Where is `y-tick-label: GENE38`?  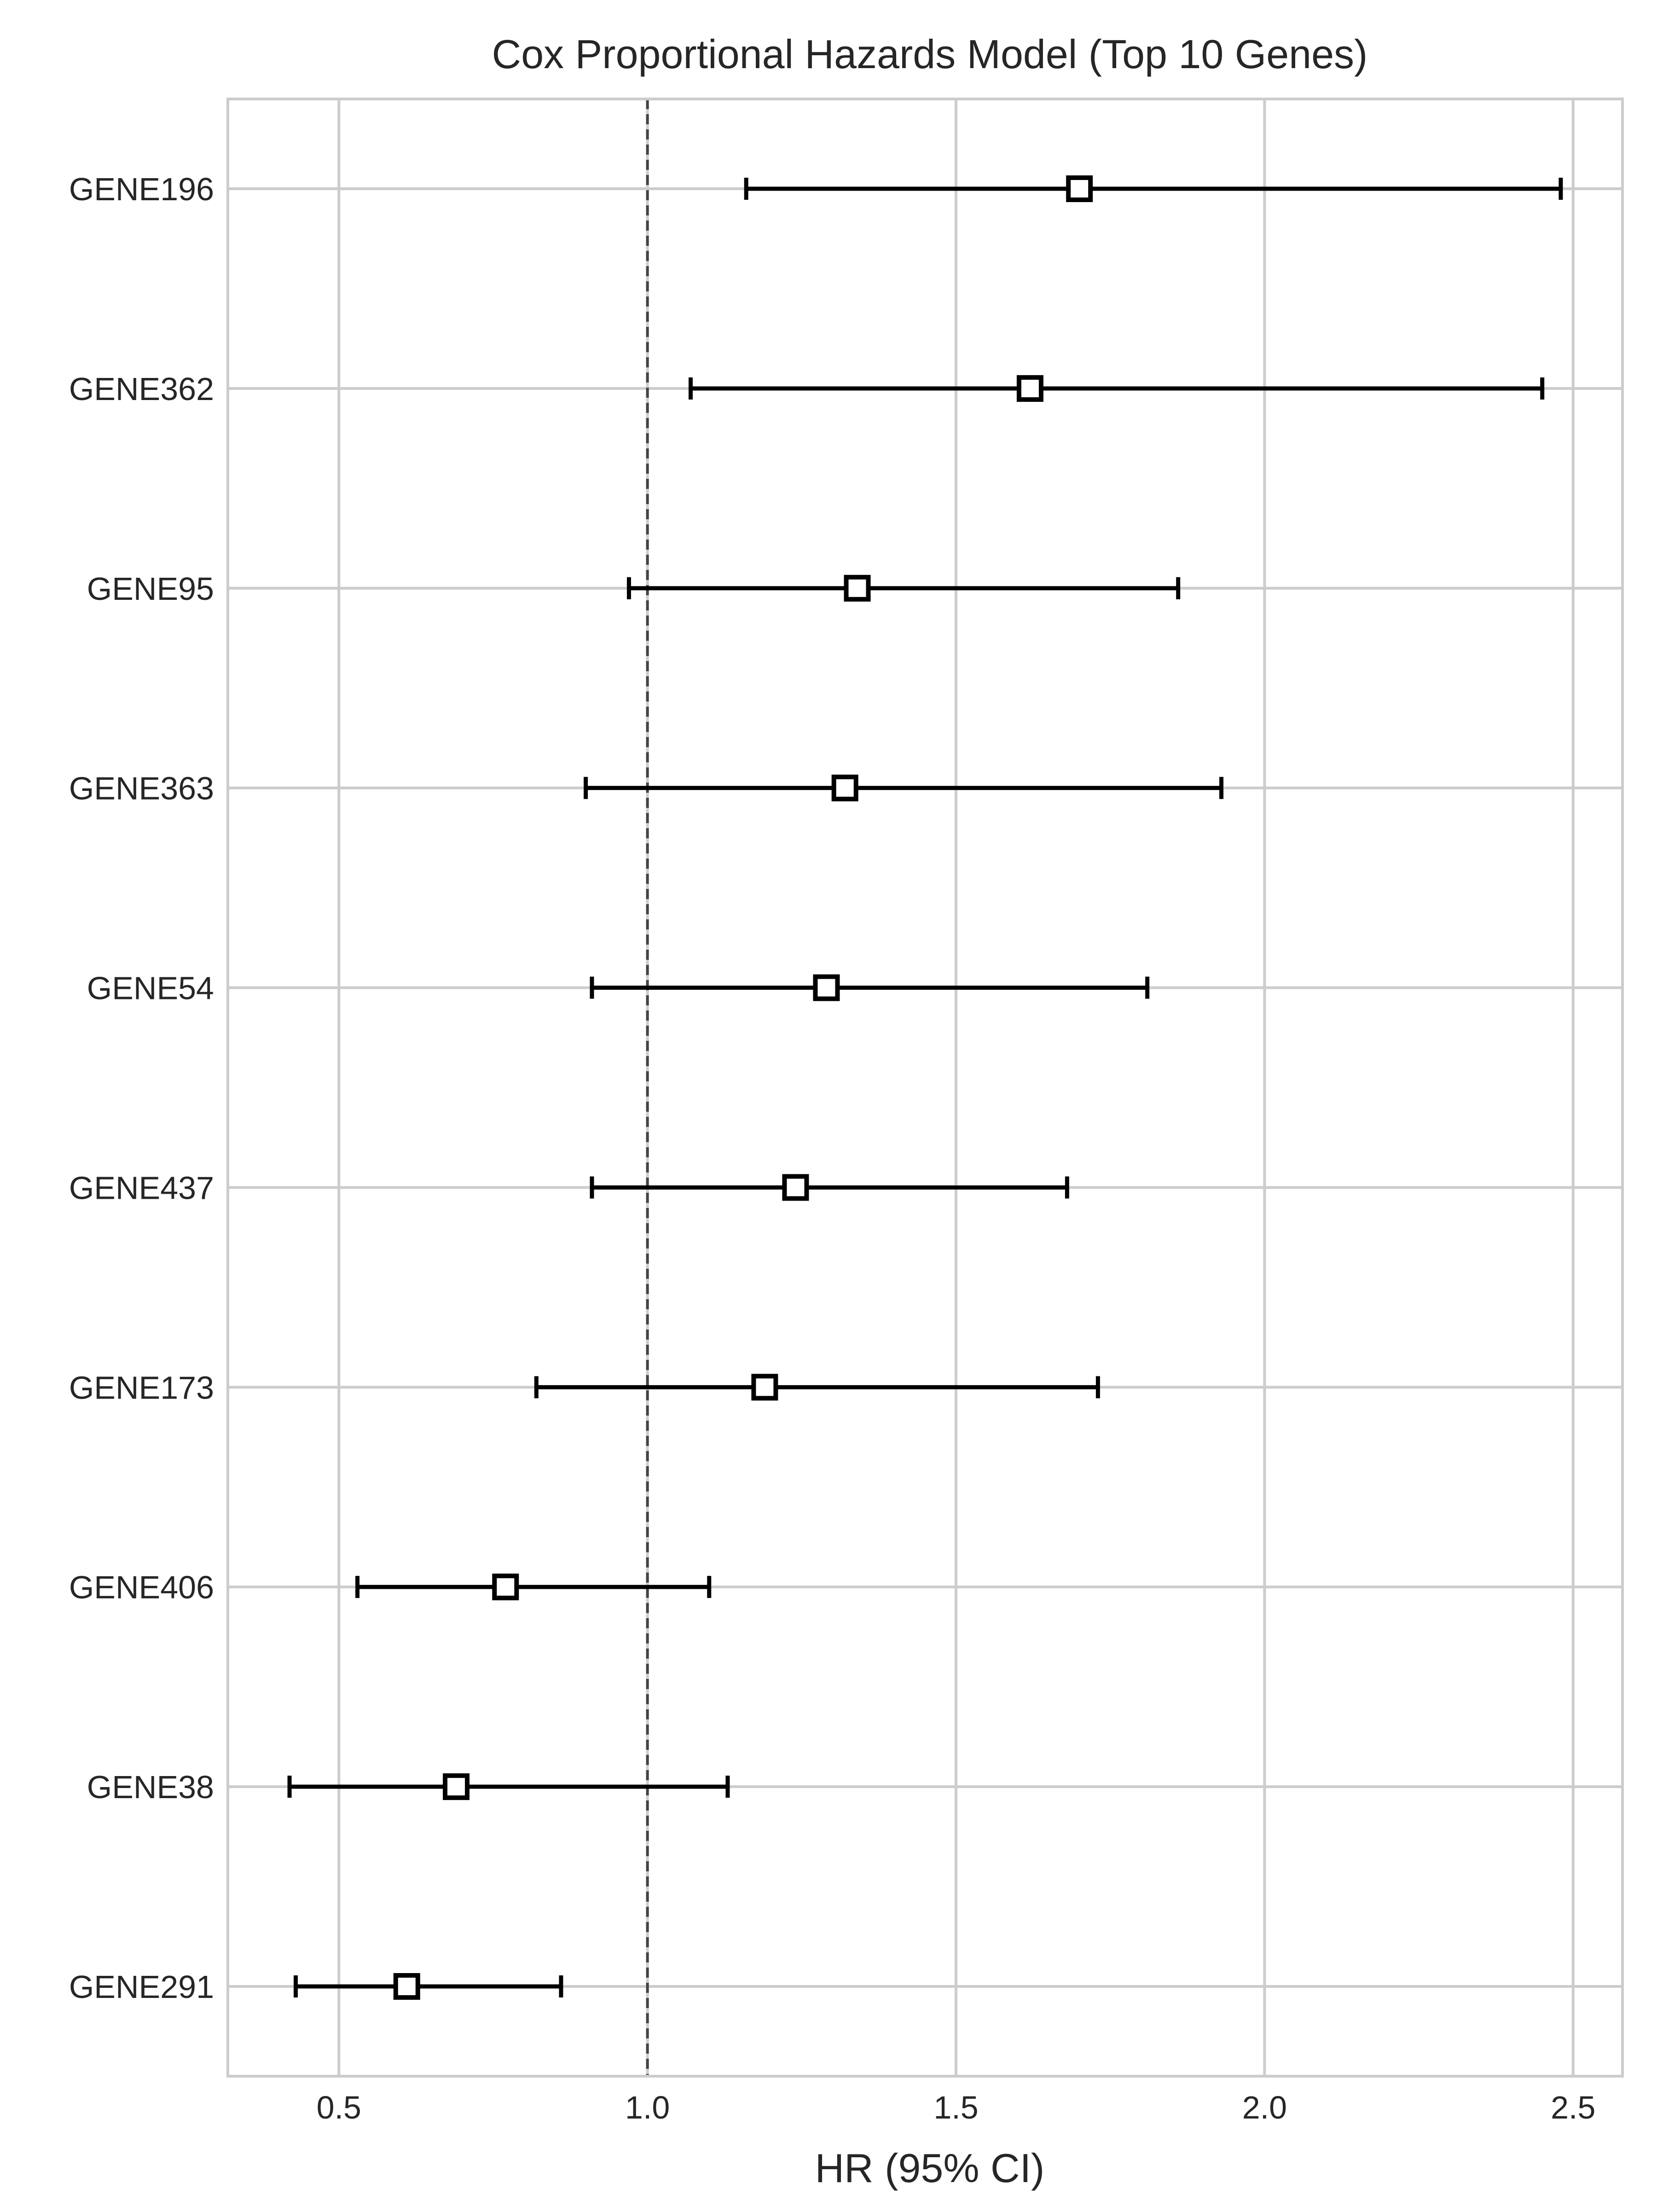
y-tick-label: GENE38 is located at coordinates (150, 1787).